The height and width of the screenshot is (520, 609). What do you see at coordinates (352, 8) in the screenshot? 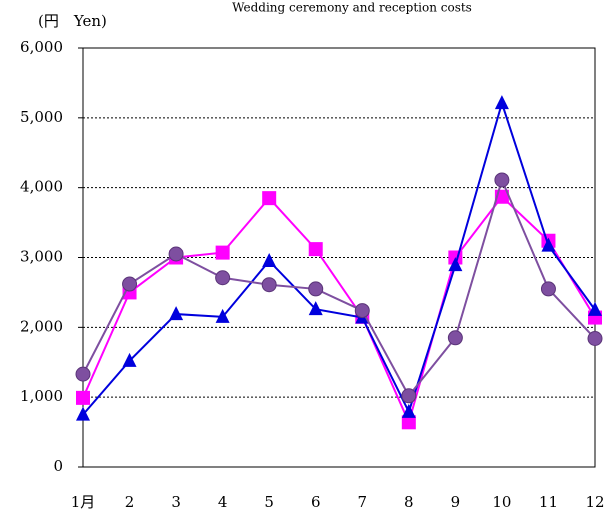
I see `chart-title: Wedding ceremony and reception costs` at bounding box center [352, 8].